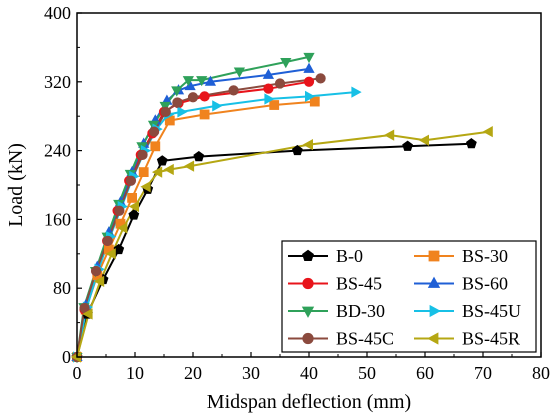  Describe the element at coordinates (360, 311) in the screenshot. I see `legend-label: BD-30` at that location.